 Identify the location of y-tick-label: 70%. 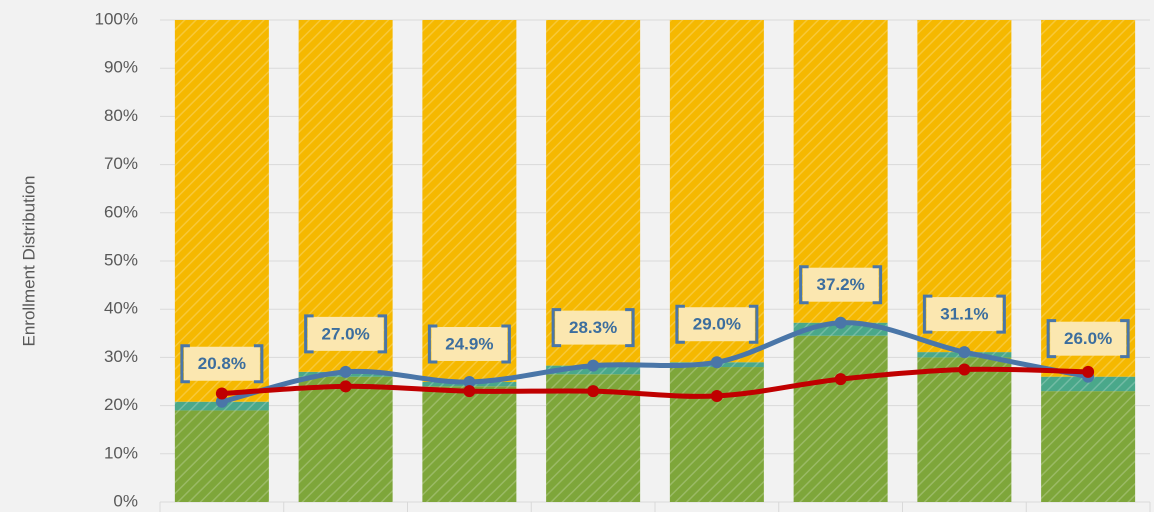
(121, 163).